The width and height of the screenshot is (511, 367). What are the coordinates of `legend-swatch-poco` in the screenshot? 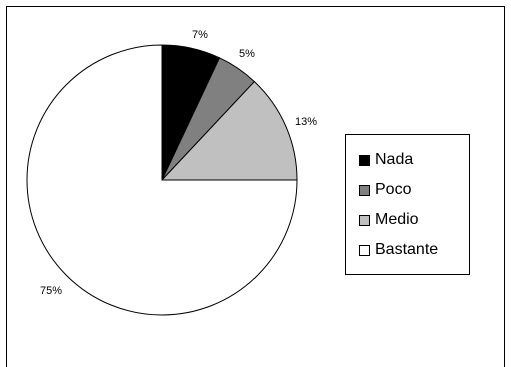 It's located at (364, 190).